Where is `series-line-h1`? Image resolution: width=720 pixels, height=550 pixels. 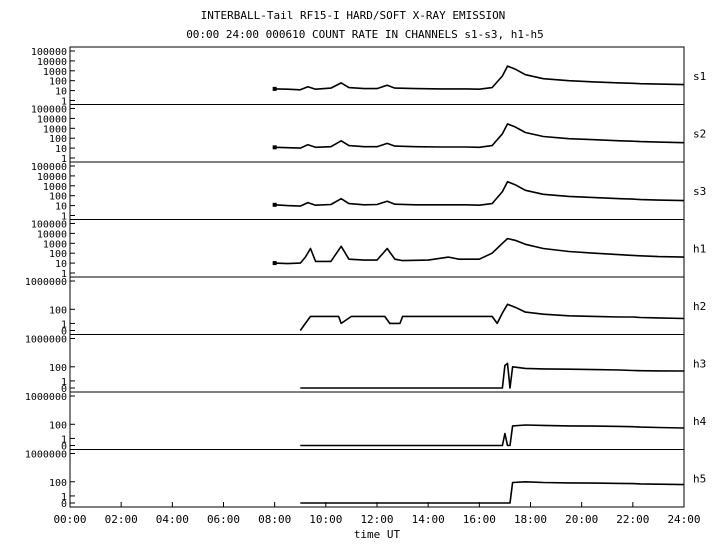 series-line-h1 is located at coordinates (479, 251).